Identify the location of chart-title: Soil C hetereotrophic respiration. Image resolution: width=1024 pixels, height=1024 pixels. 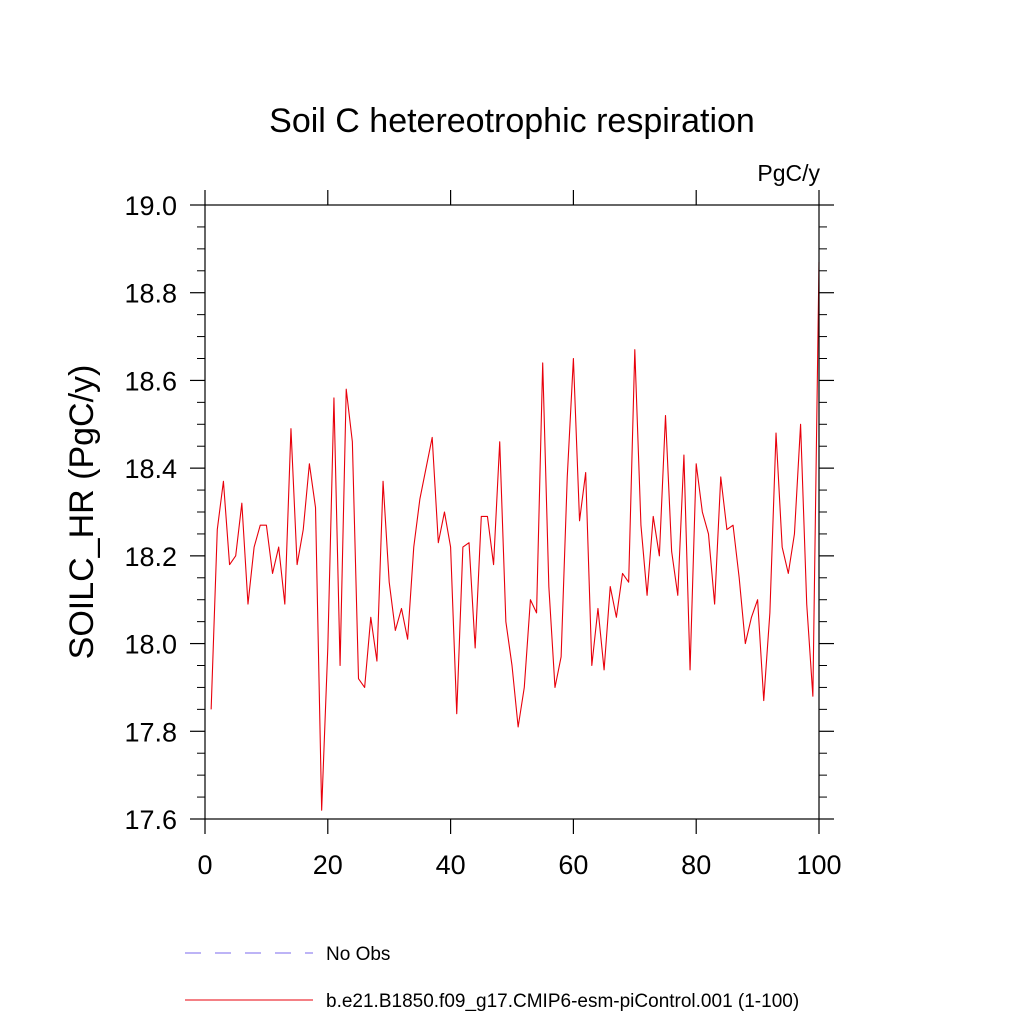
(512, 121).